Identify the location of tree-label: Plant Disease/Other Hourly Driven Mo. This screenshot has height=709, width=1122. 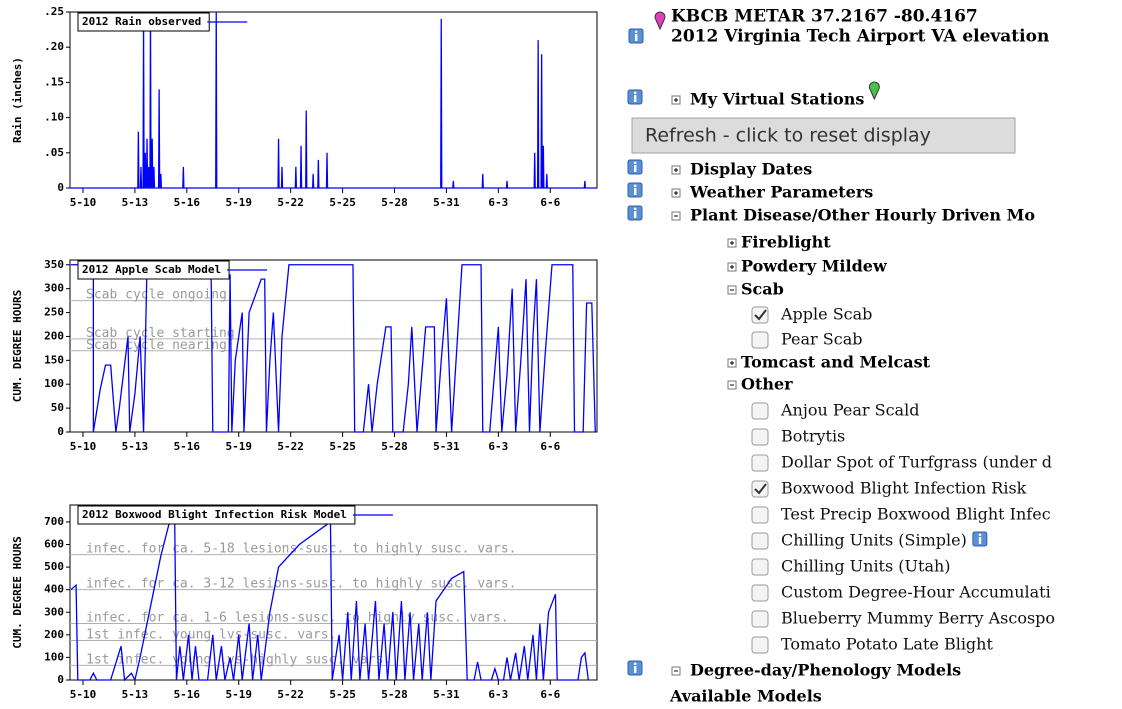
(862, 215).